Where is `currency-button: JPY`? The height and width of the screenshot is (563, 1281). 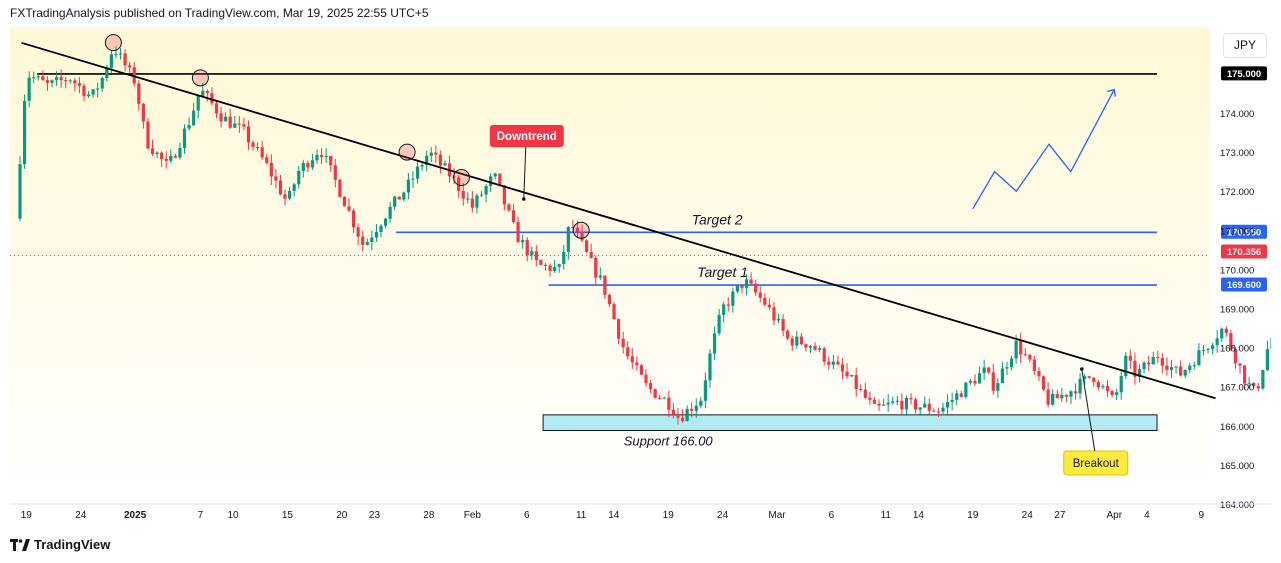
currency-button: JPY is located at coordinates (1245, 45).